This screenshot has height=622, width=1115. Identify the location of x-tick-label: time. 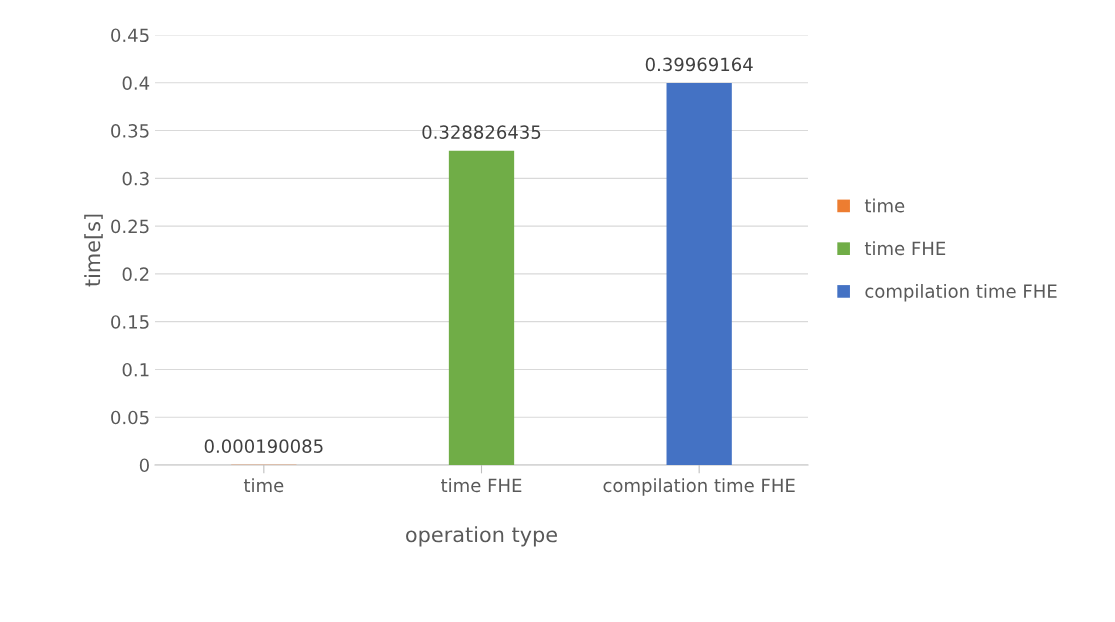
(263, 485).